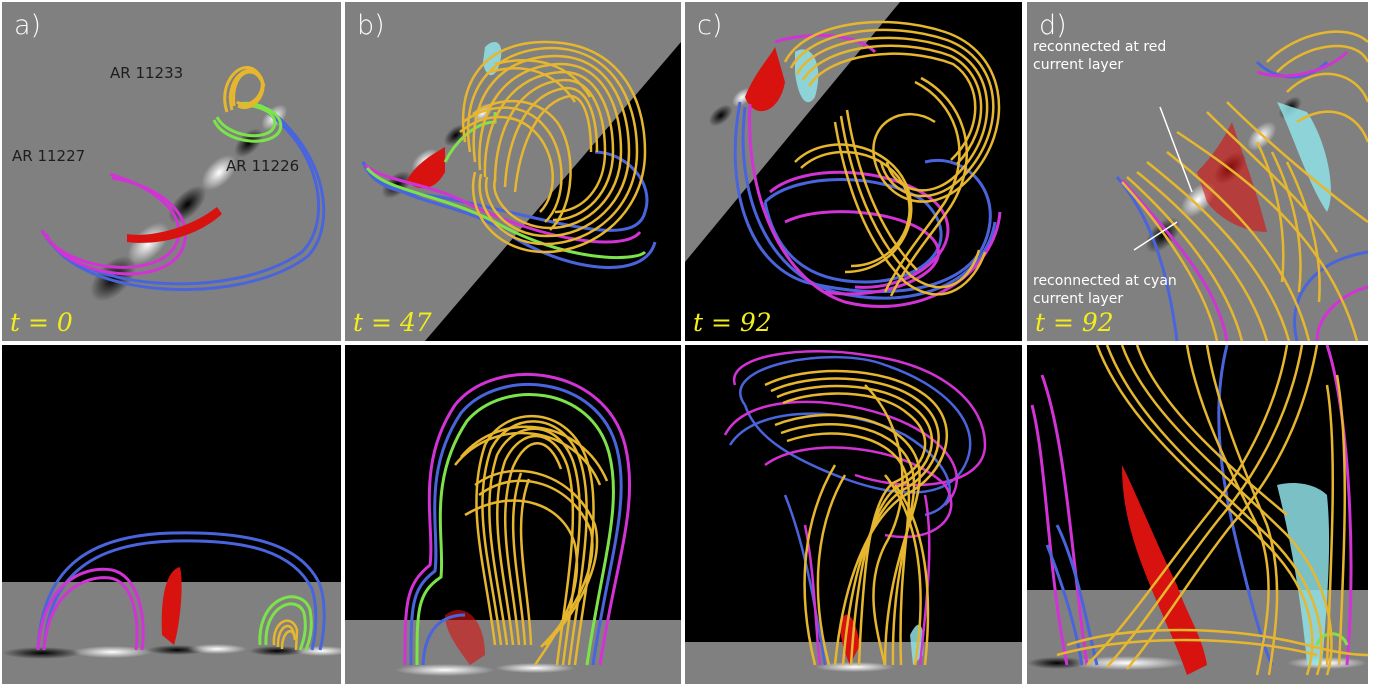 The height and width of the screenshot is (684, 1377). Describe the element at coordinates (371, 25) in the screenshot. I see `panel-b-label: b)` at that location.